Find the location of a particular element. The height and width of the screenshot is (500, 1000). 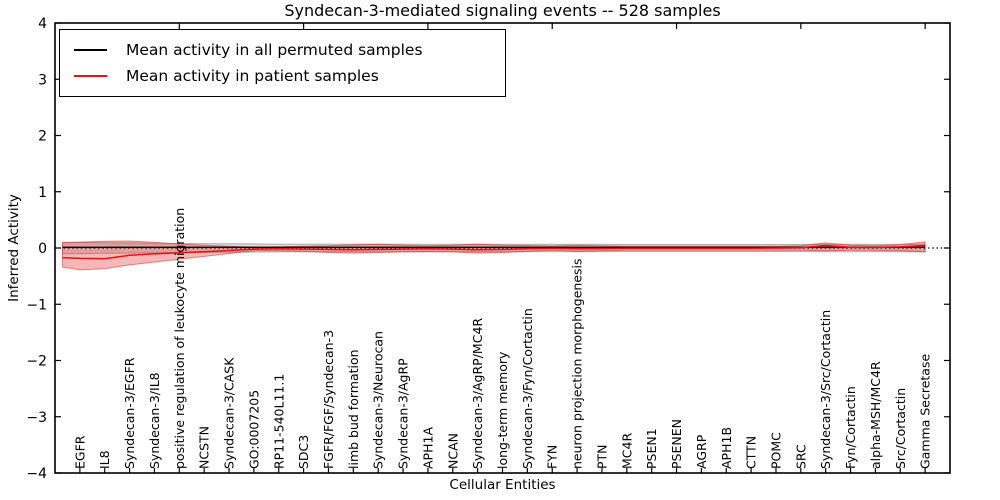

legend-label-permuted: Mean activity in all permuted samples is located at coordinates (274, 50).